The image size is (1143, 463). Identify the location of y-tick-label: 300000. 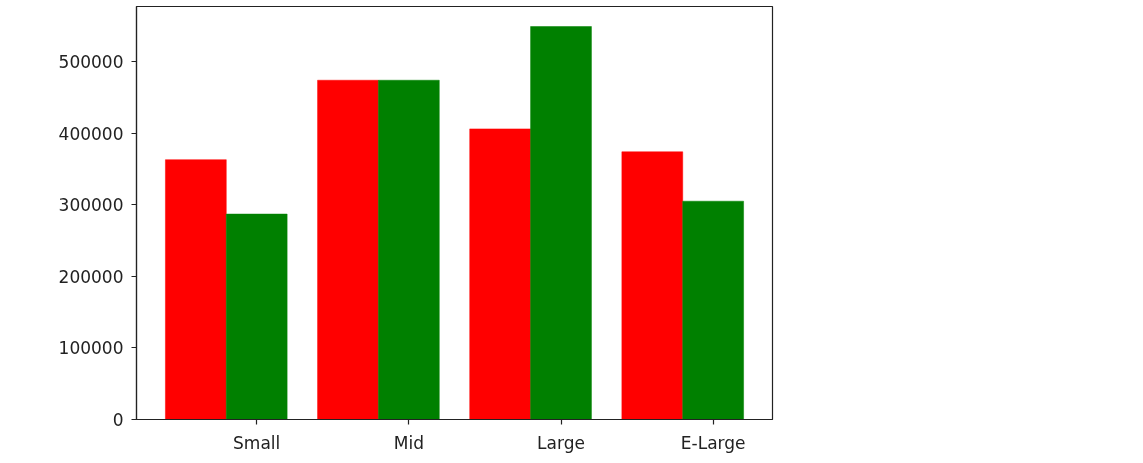
(91, 205).